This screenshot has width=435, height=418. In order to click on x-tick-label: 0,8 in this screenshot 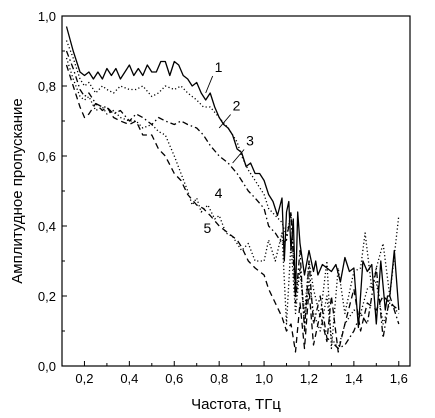, I will do `click(219, 378)`.